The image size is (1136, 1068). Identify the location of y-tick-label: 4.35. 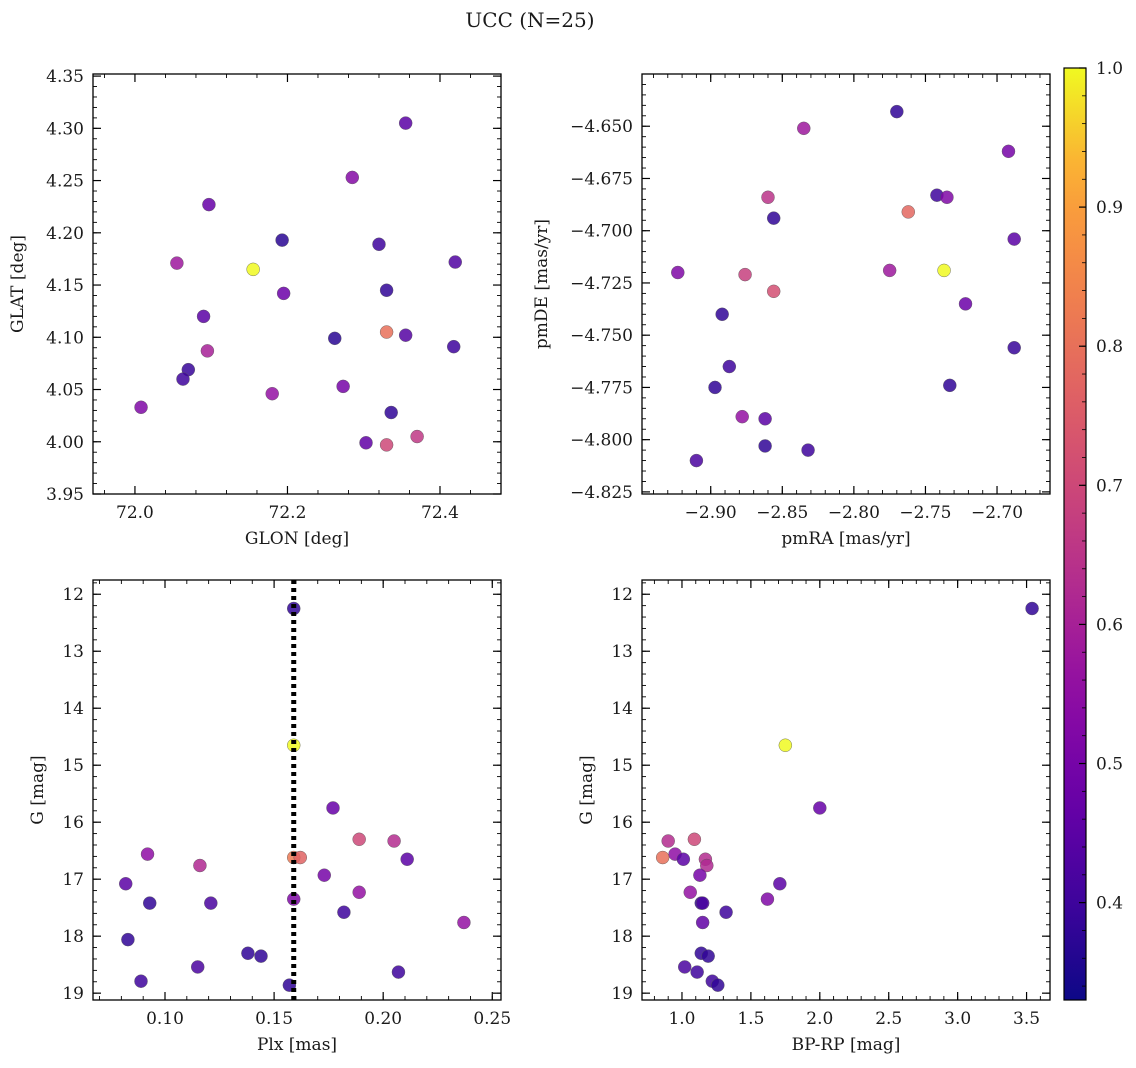
(65, 77).